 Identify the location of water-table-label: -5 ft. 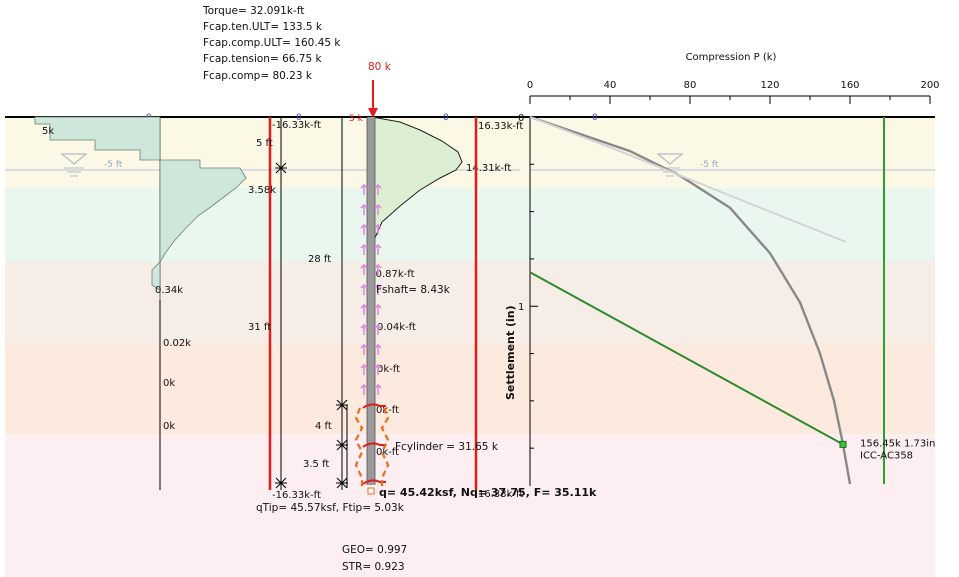
(113, 165).